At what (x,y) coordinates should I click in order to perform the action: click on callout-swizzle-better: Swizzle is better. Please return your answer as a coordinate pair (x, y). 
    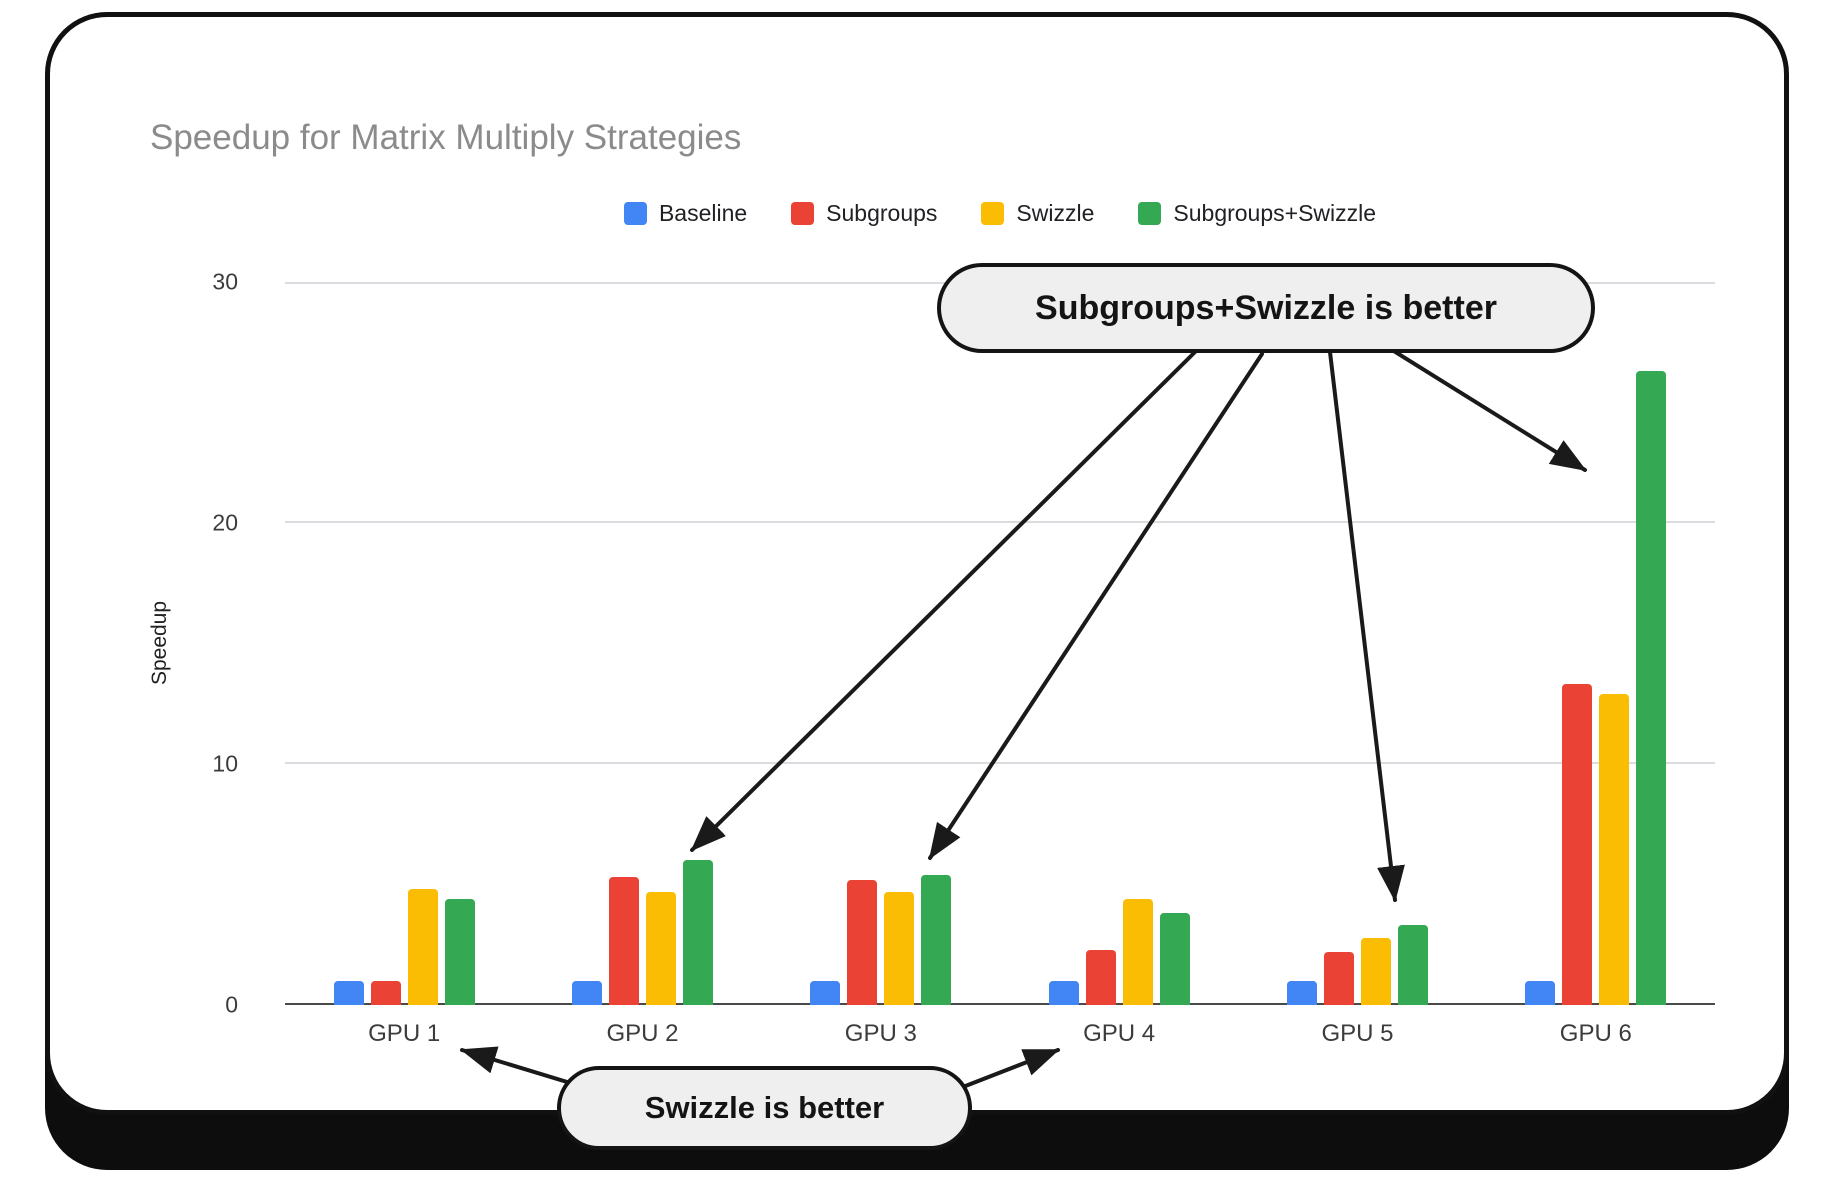
    Looking at the image, I should click on (764, 1108).